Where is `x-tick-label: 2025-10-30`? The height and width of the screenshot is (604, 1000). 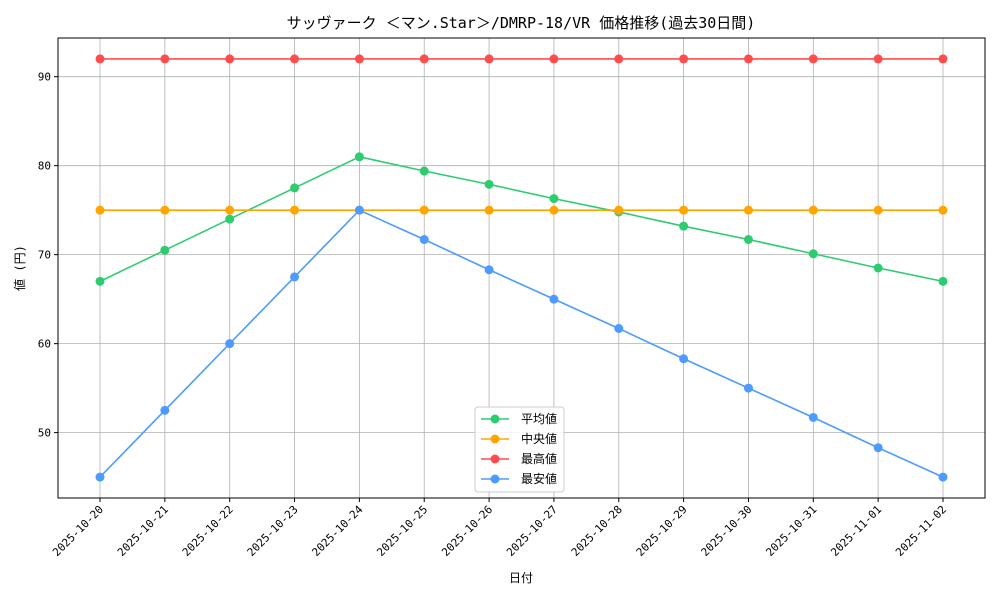 x-tick-label: 2025-10-30 is located at coordinates (727, 531).